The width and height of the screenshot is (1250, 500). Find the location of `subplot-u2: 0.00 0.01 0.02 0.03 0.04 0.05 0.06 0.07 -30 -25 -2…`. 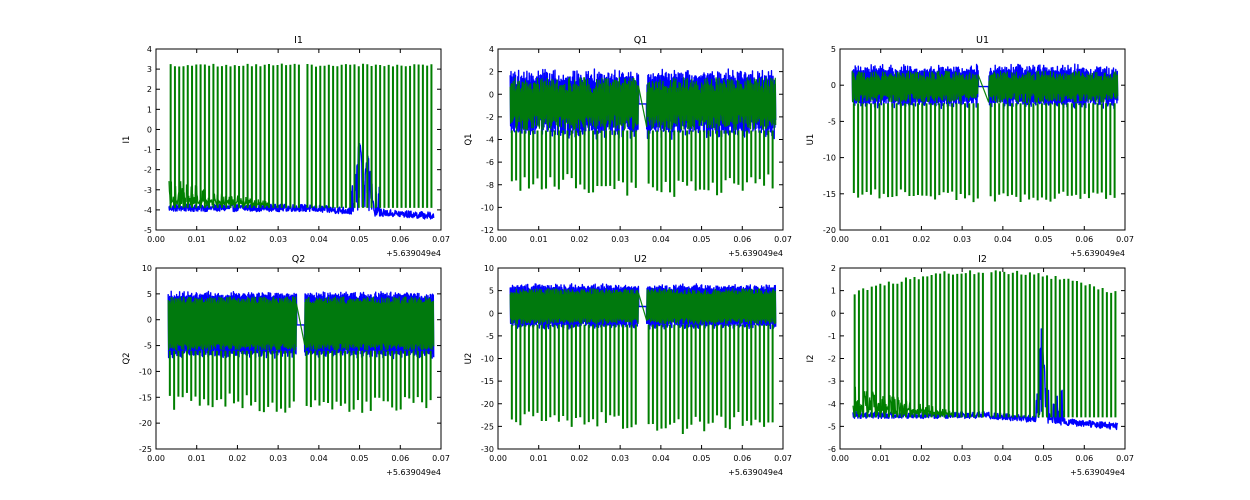

subplot-u2: 0.00 0.01 0.02 0.03 0.04 0.05 0.06 0.07 -30 -25 -2… is located at coordinates (628, 365).